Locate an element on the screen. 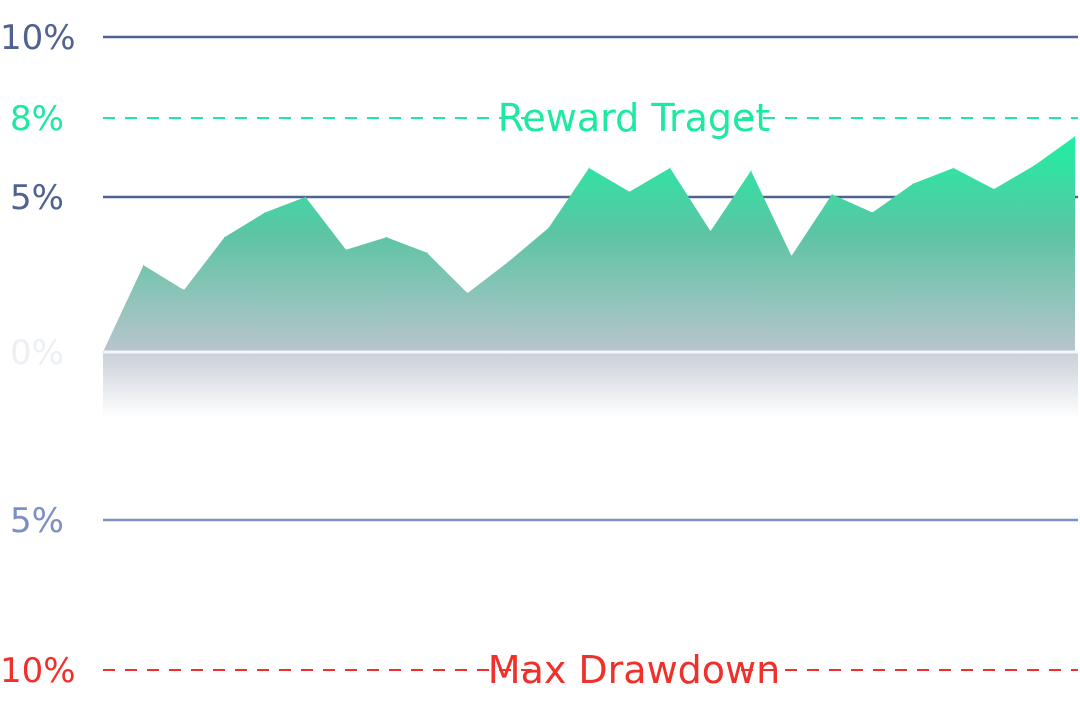 This screenshot has width=1080, height=706. annotation-label: Reward Traget is located at coordinates (634, 118).